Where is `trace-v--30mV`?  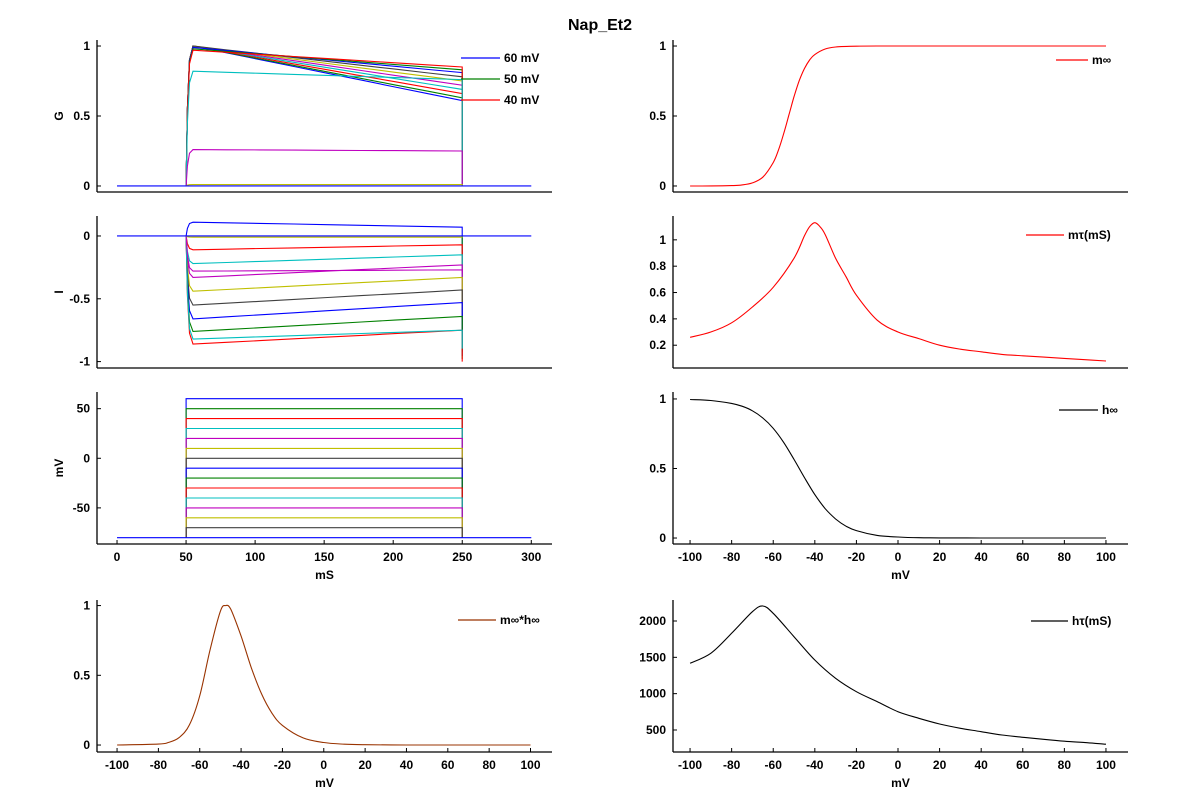 trace-v--30mV is located at coordinates (324, 512).